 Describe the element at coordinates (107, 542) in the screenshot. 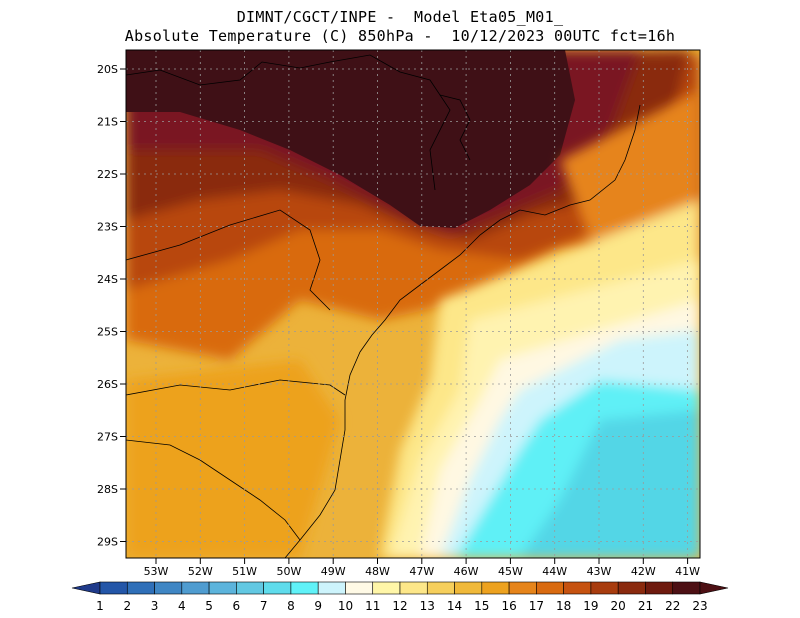

I see `lat-tick-label: 29S` at that location.